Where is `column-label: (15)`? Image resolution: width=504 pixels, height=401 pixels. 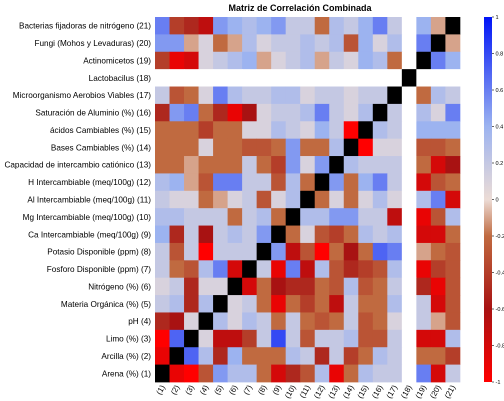 column-label: (15) is located at coordinates (363, 391).